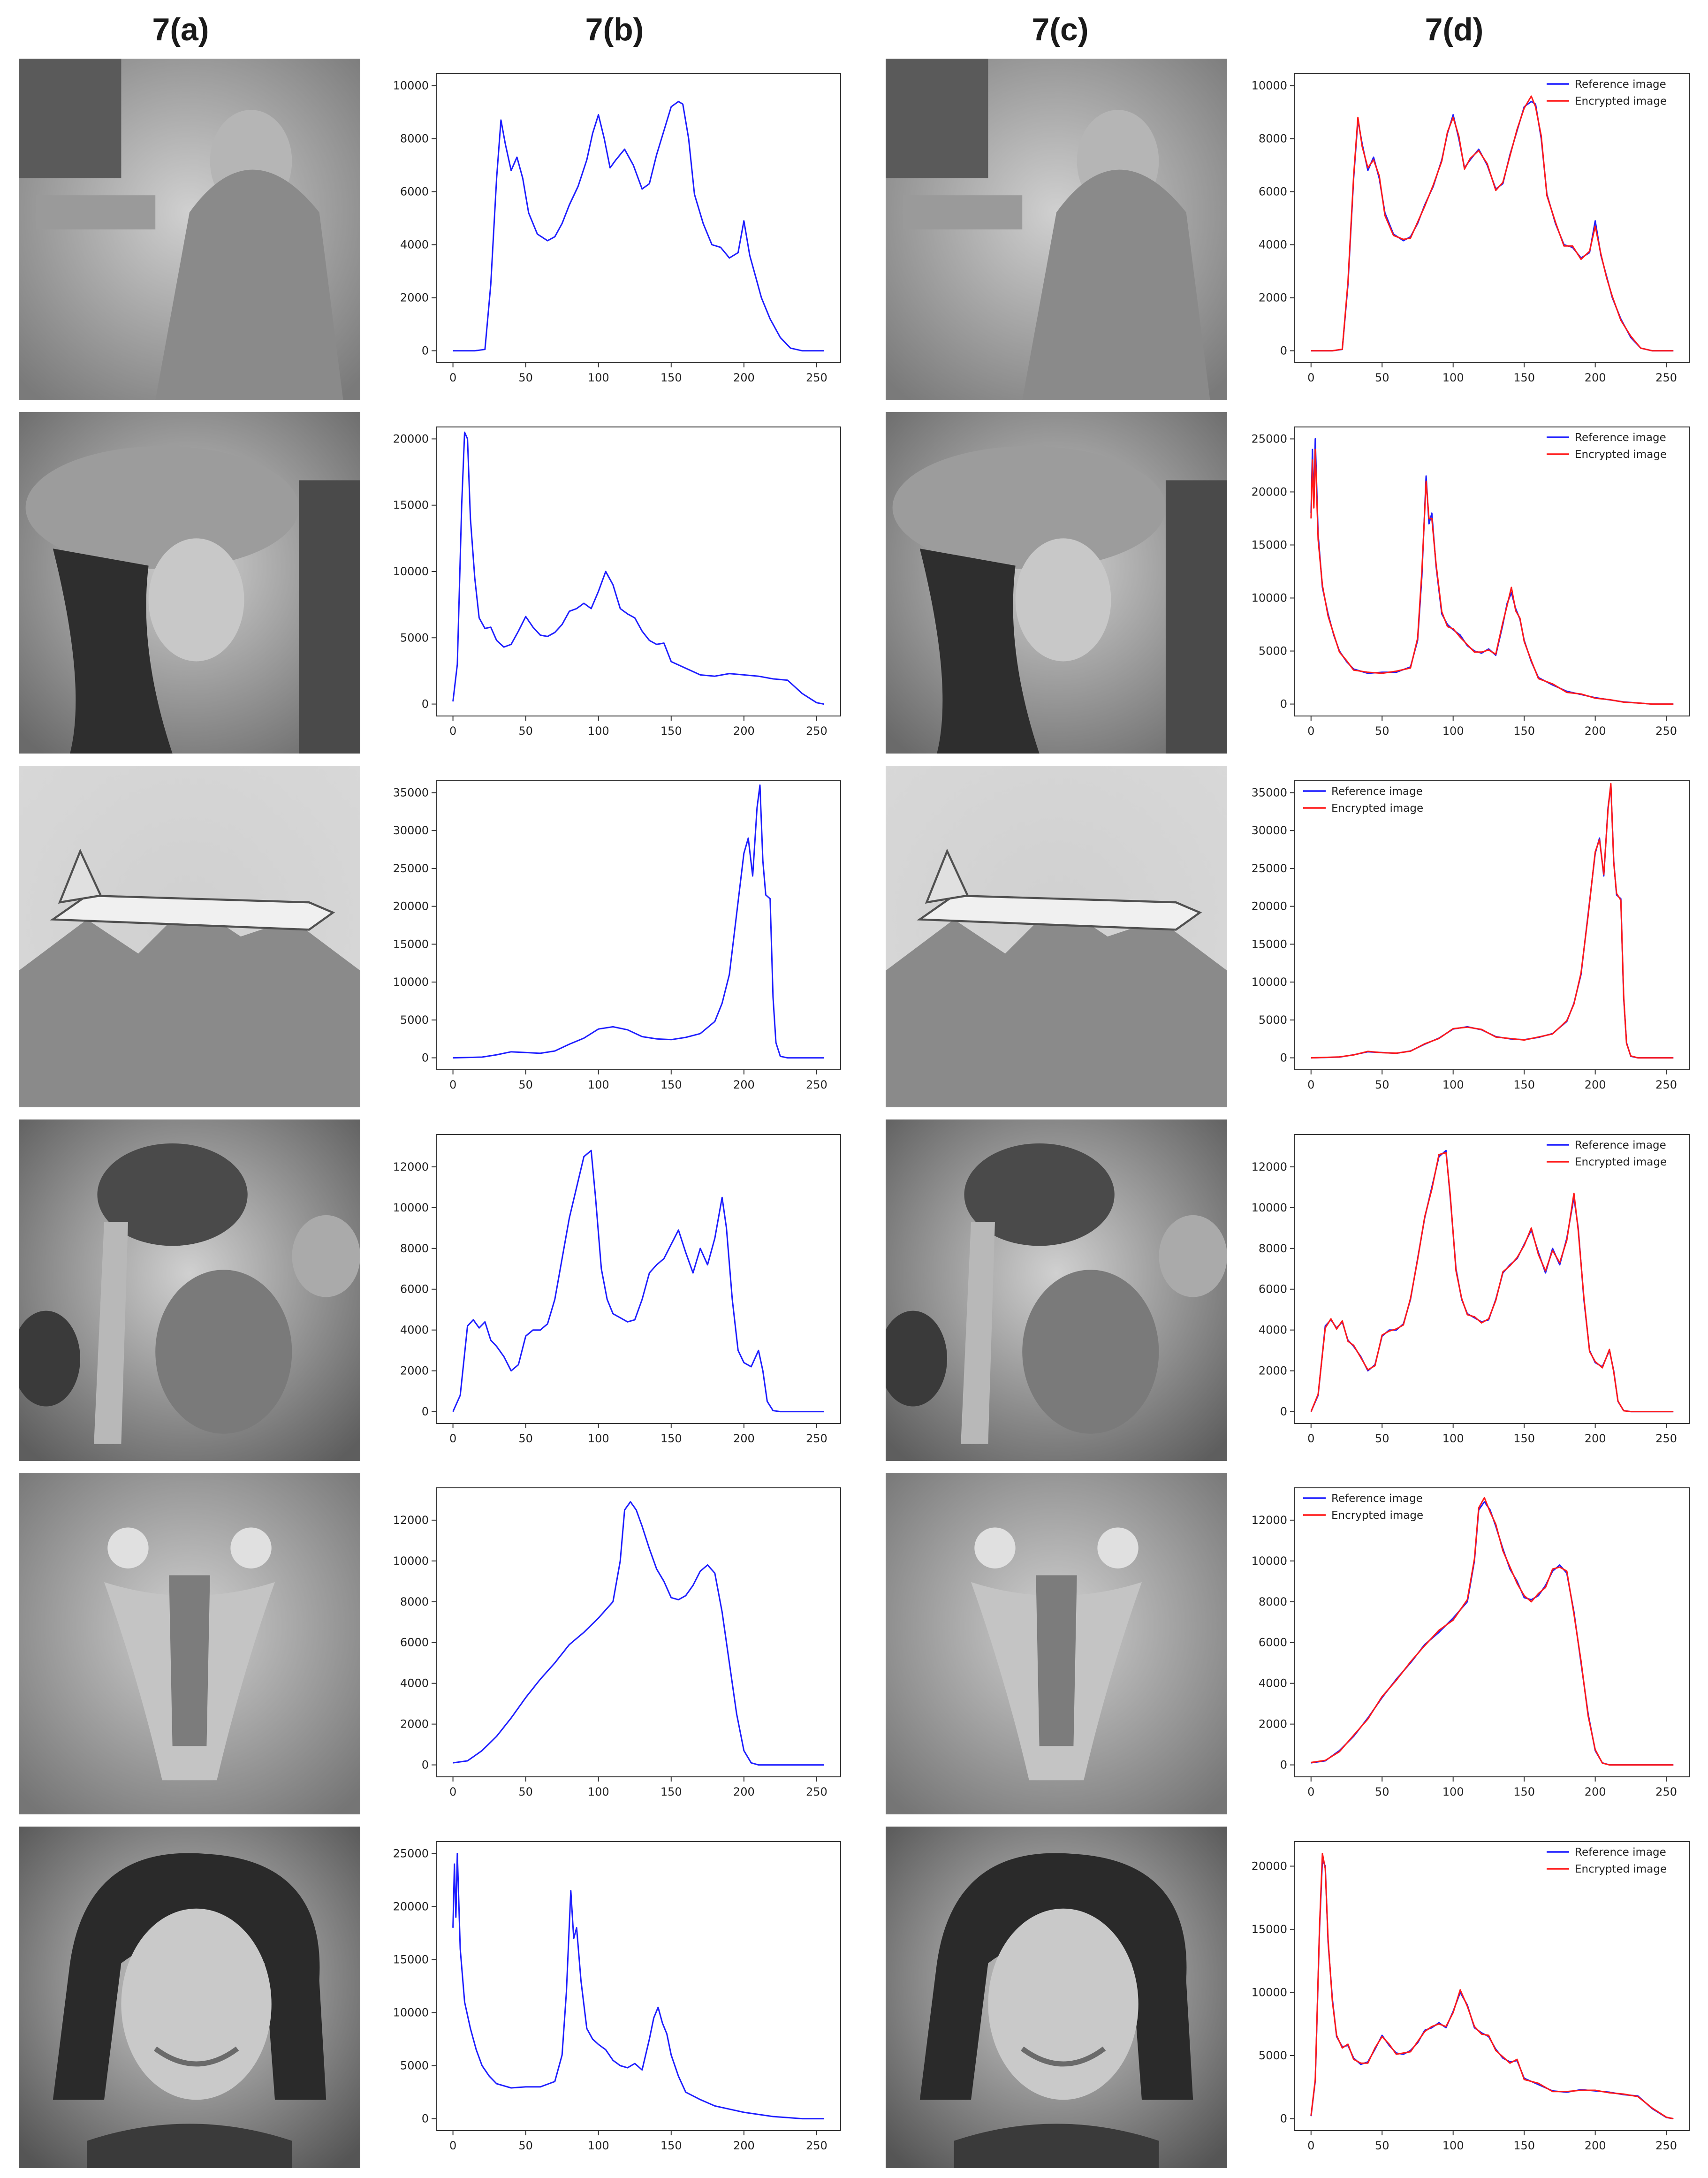  I want to click on photo-smiling-woman-original, so click(190, 1998).